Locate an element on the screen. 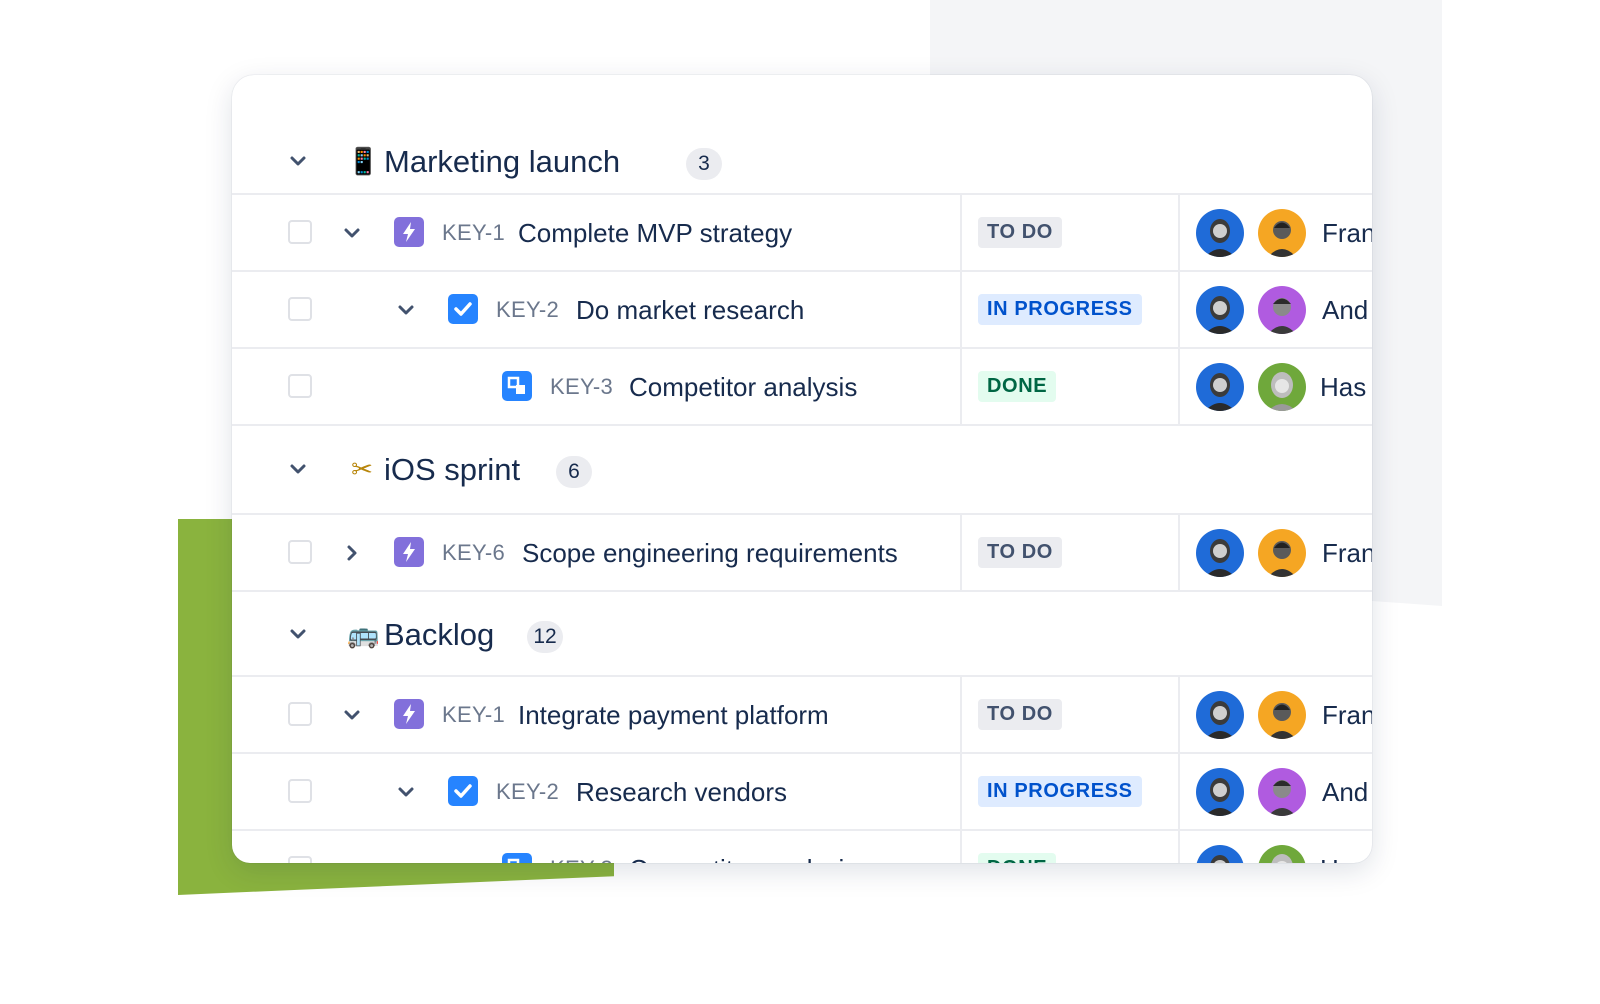 Image resolution: width=1600 pixels, height=1004 pixels. issue-summary: Complete MVP strategy is located at coordinates (655, 233).